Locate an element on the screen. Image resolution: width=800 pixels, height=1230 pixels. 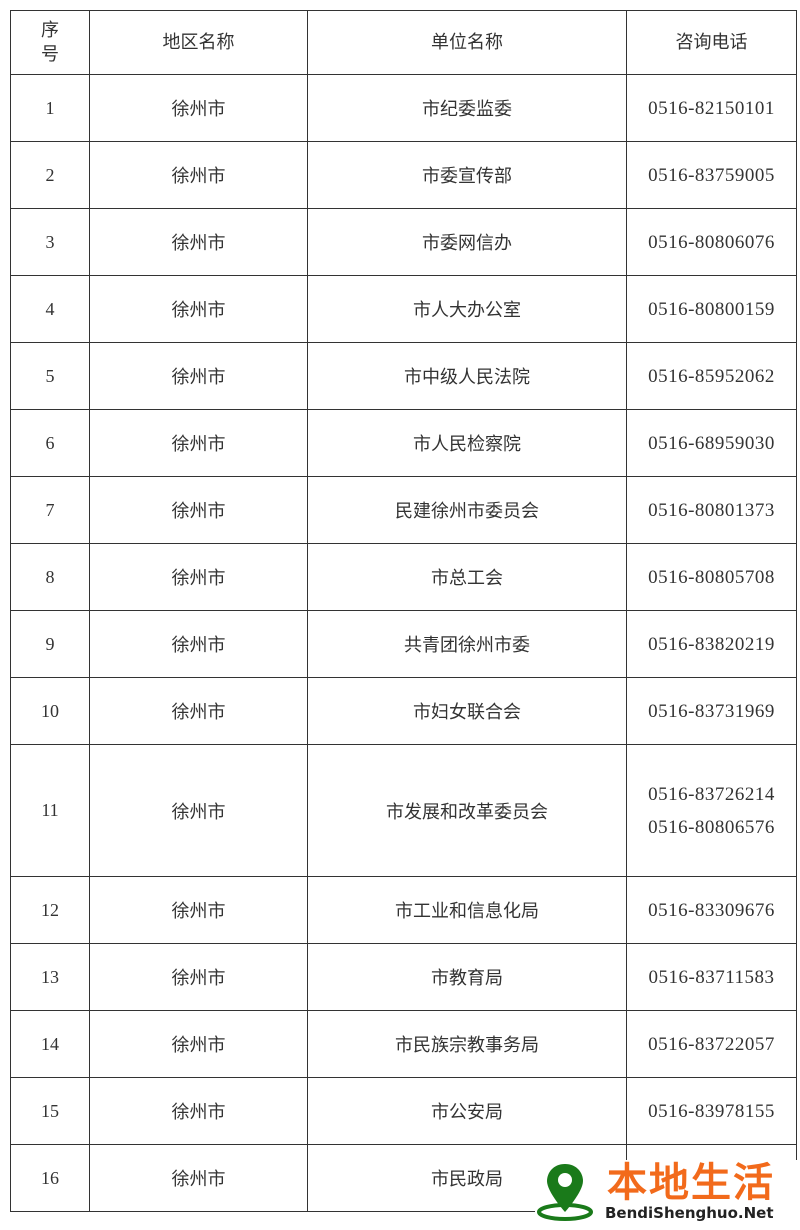
cell-seq: 1 is located at coordinates (50, 108).